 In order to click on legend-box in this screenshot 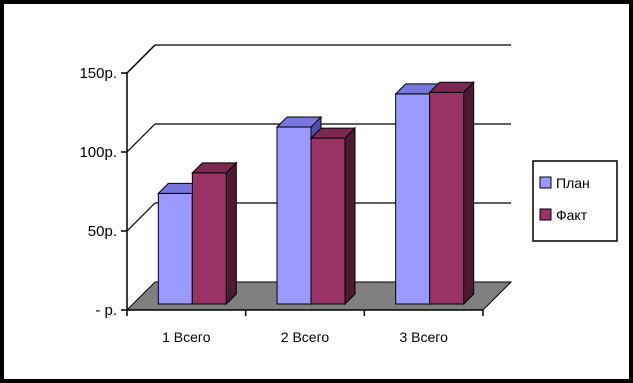, I will do `click(575, 201)`.